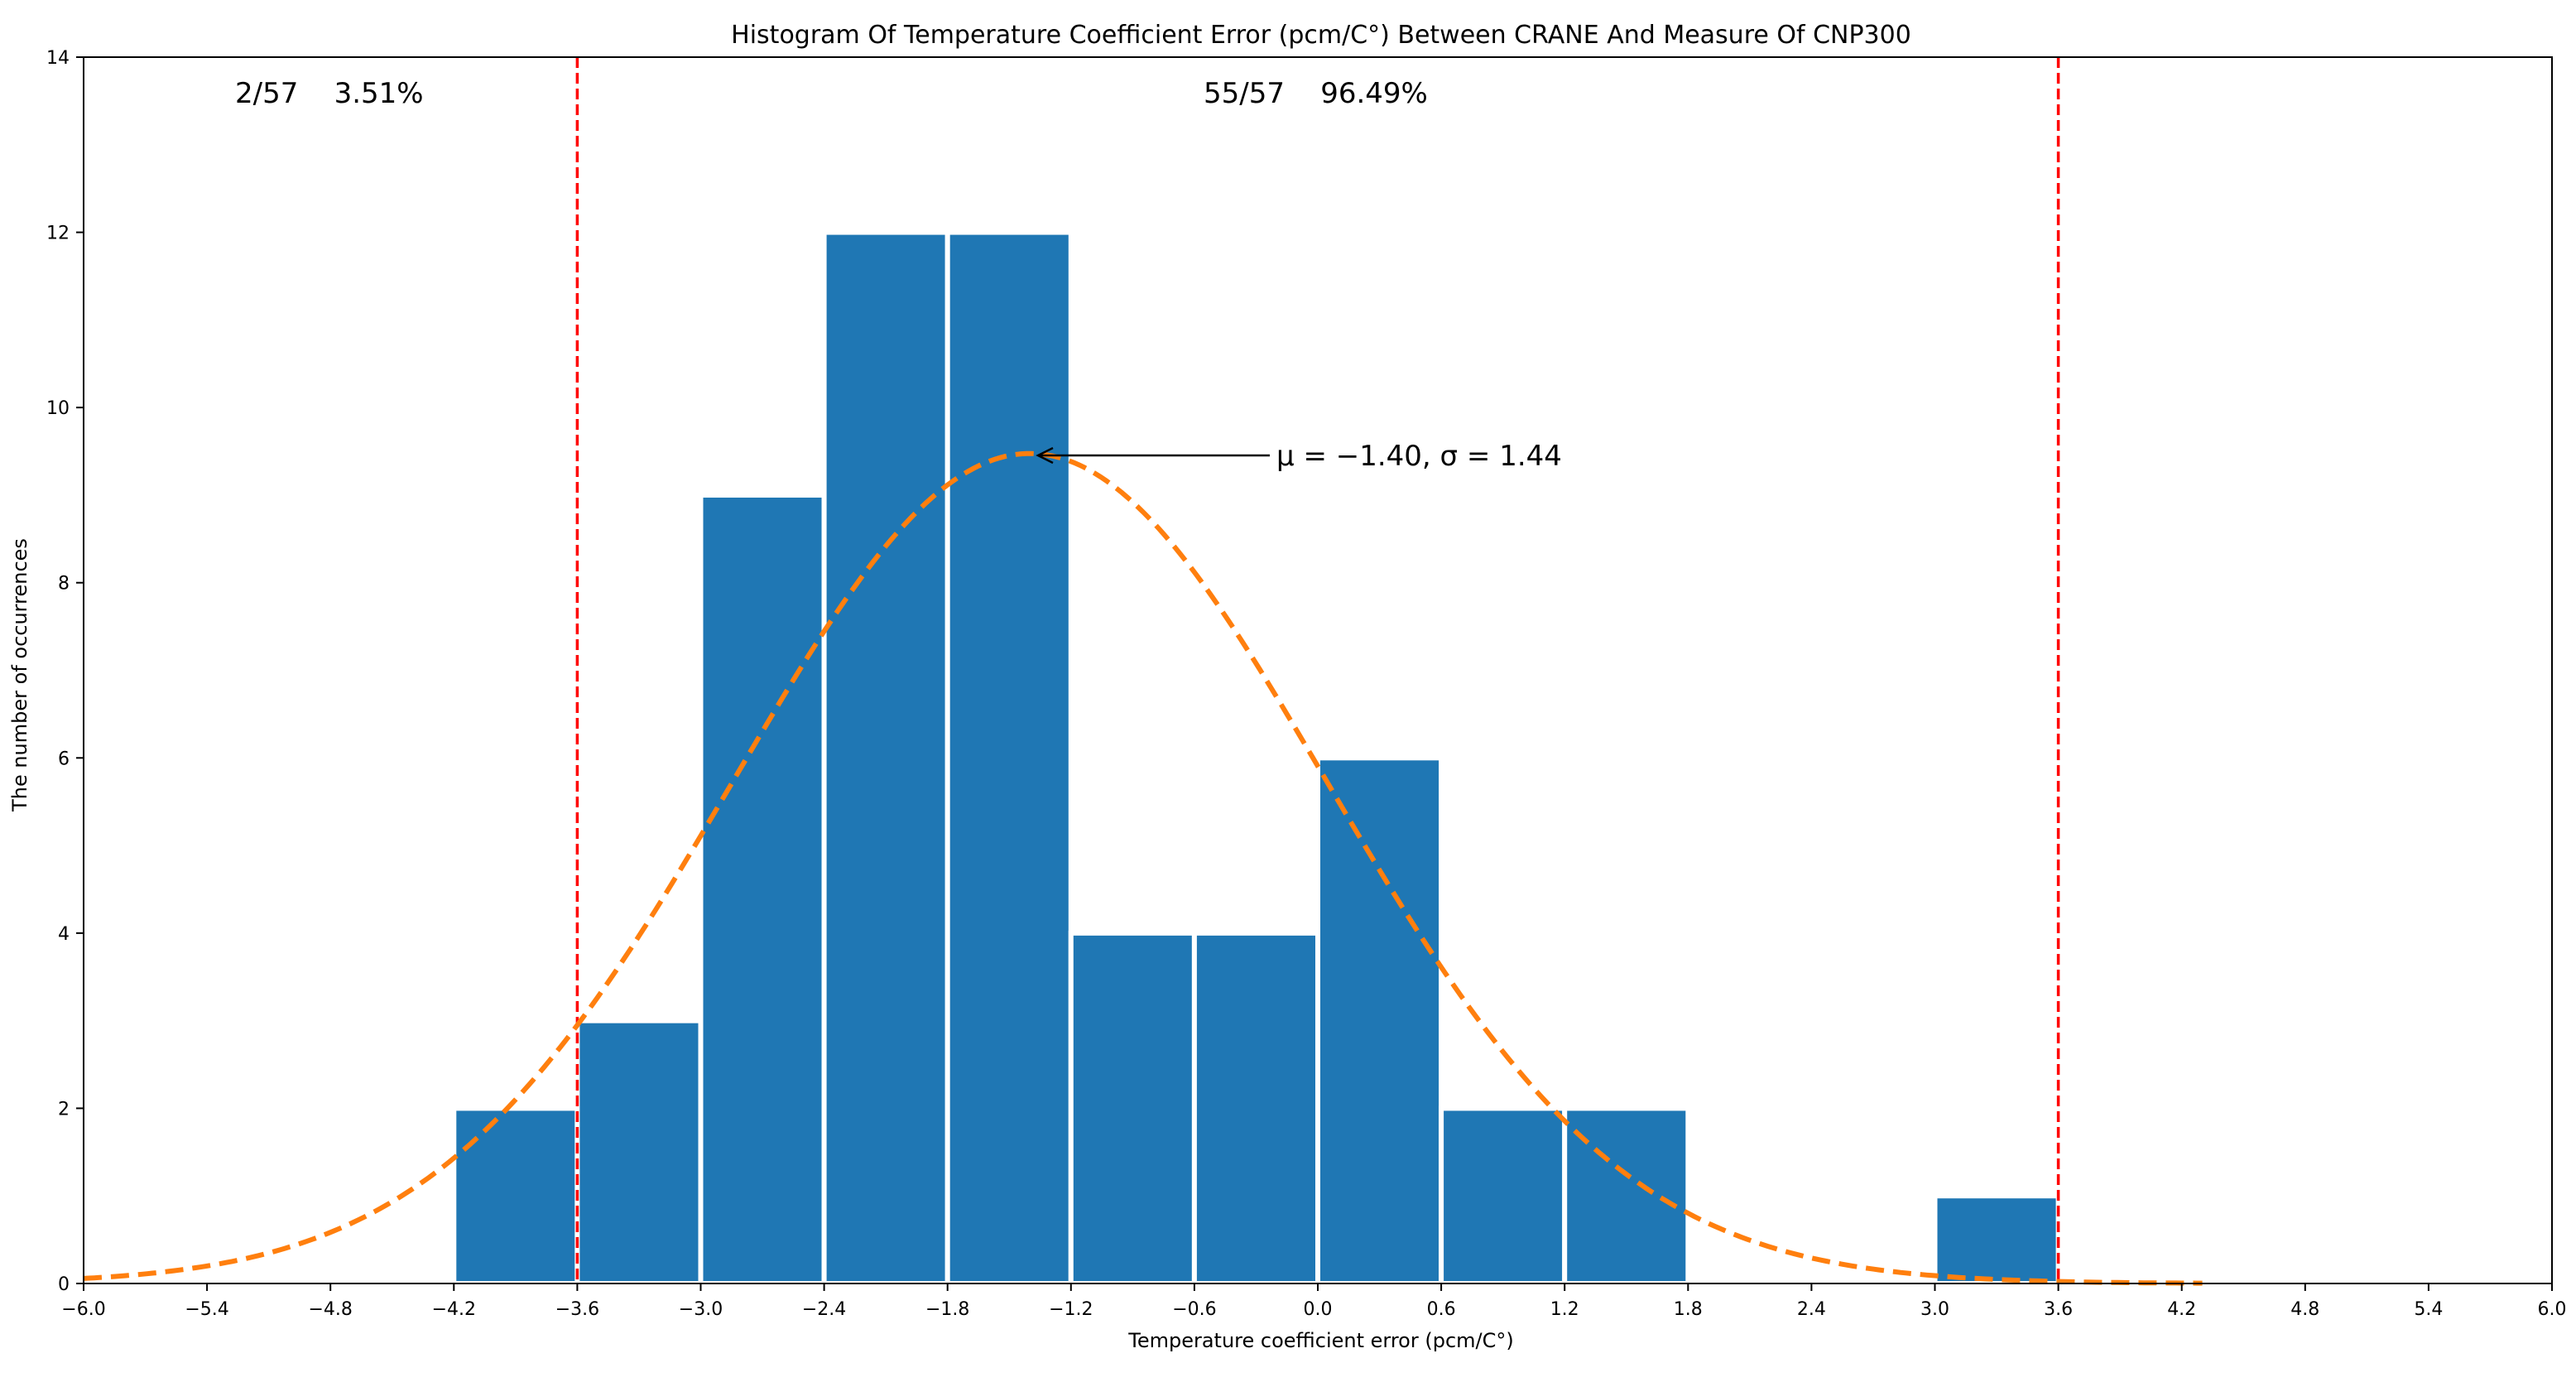 This screenshot has height=1387, width=2576. I want to click on fit-parameters-label: μ = −1.40, σ = 1.44, so click(1419, 456).